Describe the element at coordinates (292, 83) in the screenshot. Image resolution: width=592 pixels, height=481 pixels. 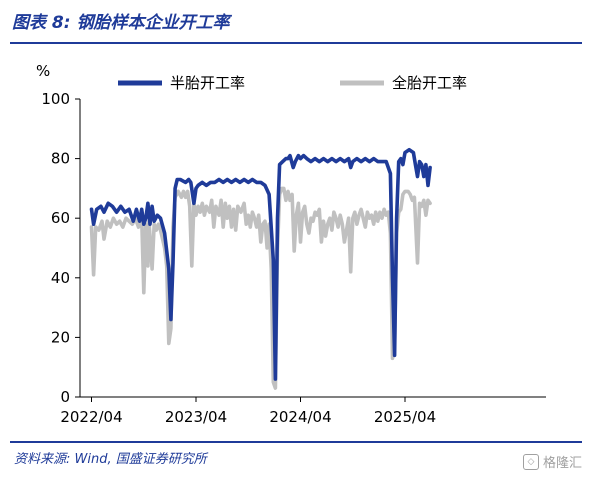
I see `chart-legend: 半胎开工率 全胎开工率` at that location.